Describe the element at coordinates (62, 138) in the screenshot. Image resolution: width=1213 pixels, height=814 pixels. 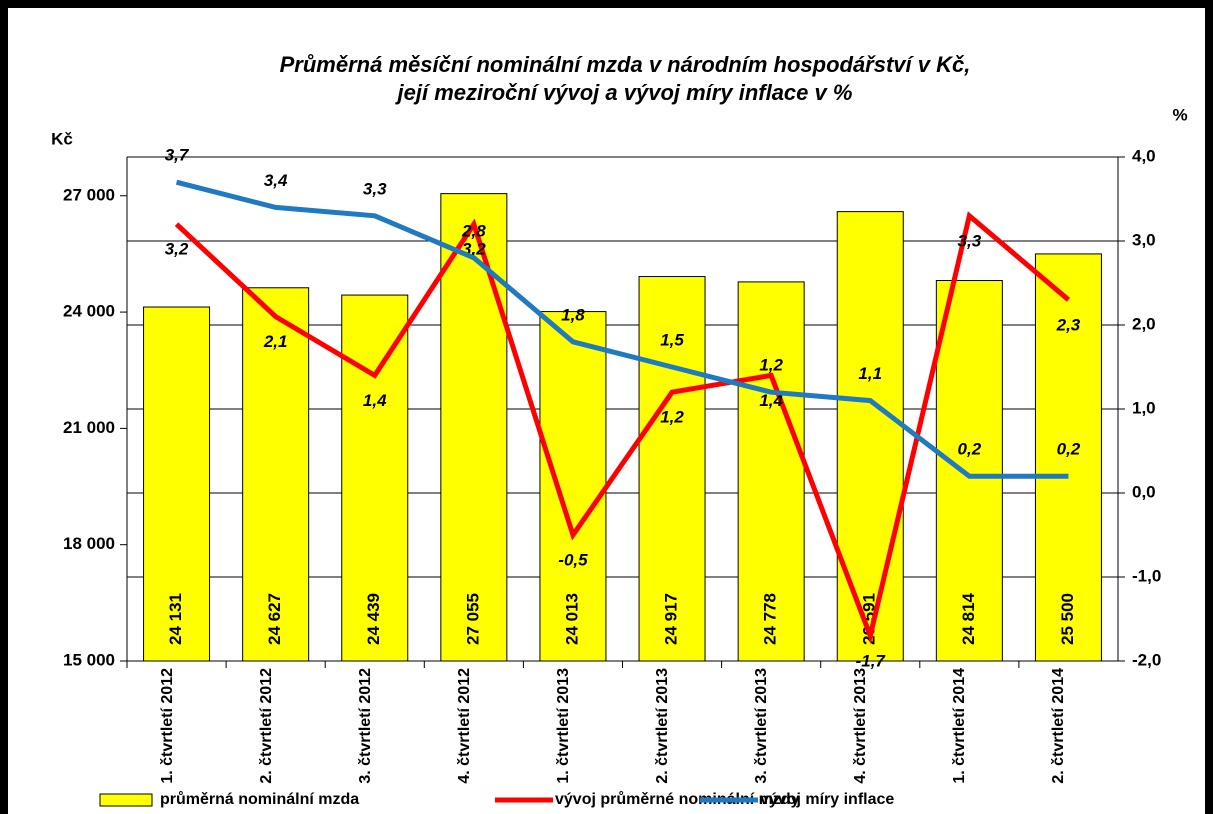
I see `y-axis-label: Kč` at that location.